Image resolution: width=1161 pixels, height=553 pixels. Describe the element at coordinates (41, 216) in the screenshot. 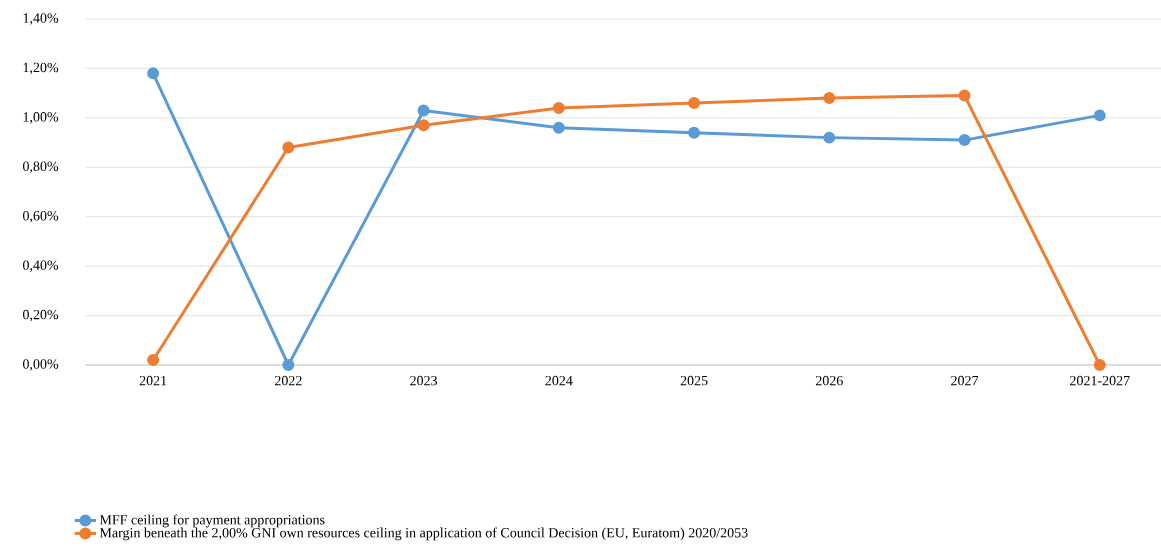

I see `y-tick-label: 0,60%` at that location.